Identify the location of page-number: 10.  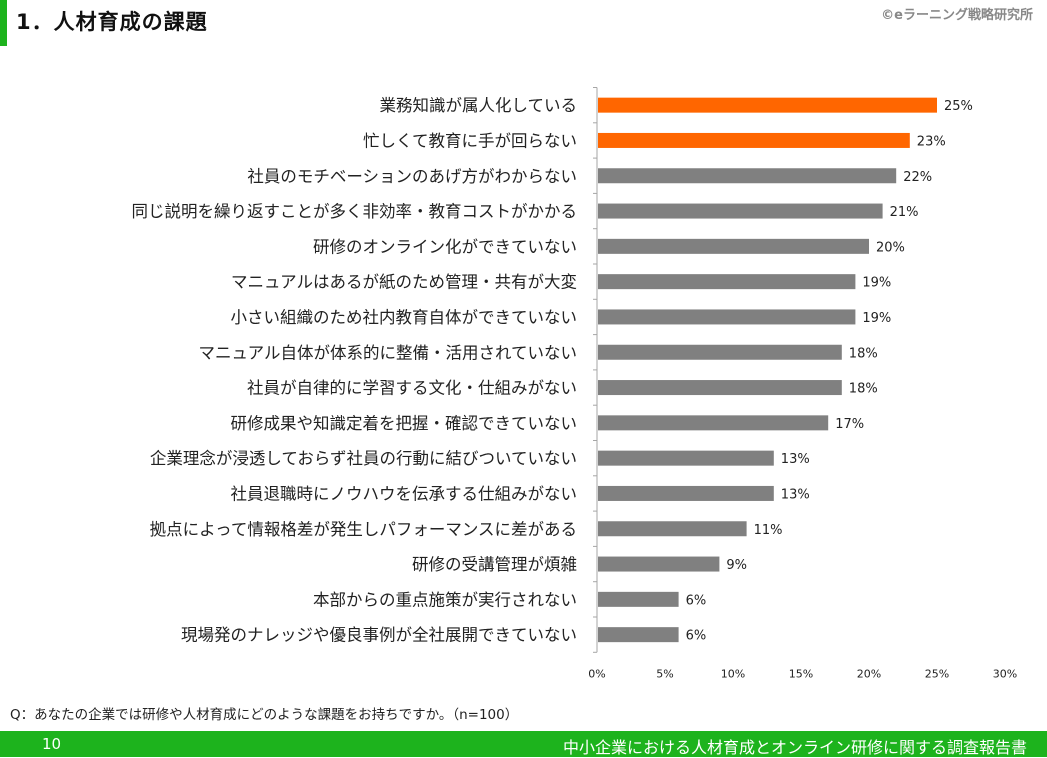
(52, 744).